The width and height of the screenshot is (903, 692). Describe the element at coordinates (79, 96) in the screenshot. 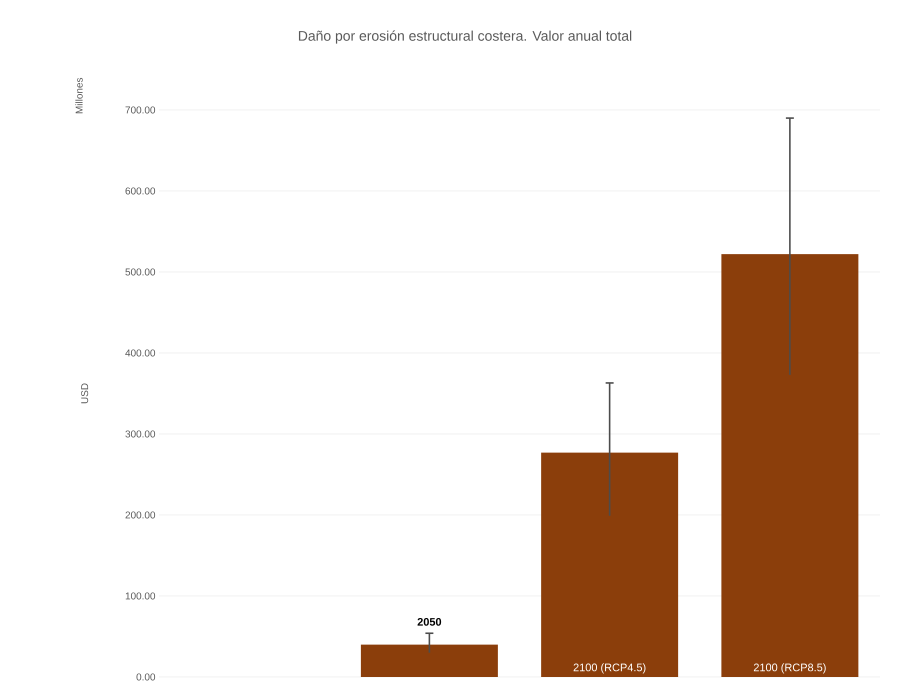

I see `text: Millones` at that location.